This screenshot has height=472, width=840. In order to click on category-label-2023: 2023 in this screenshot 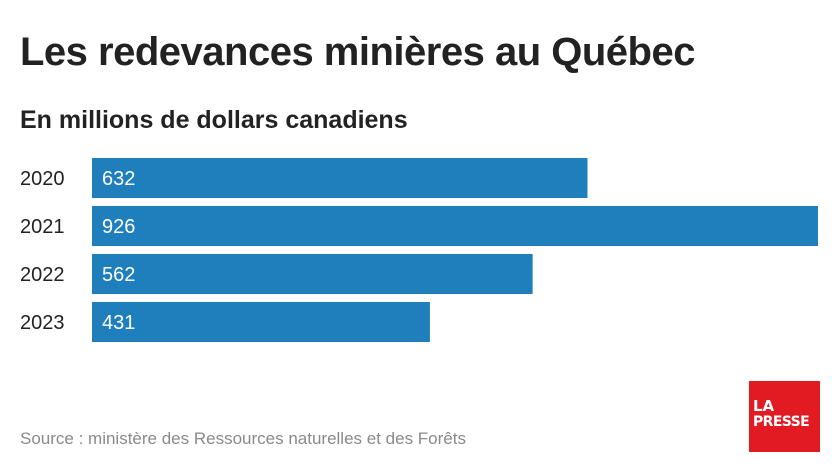, I will do `click(42, 323)`.